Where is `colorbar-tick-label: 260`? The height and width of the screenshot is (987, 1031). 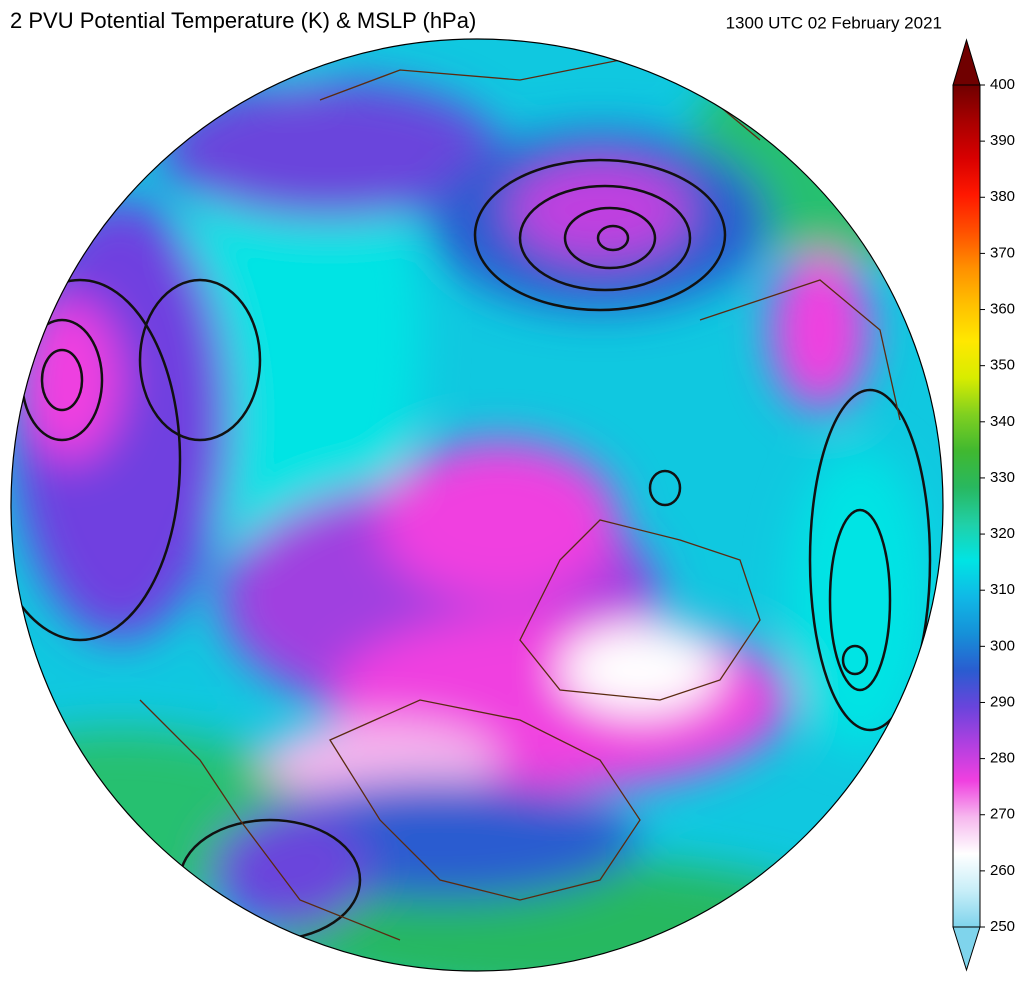
colorbar-tick-label: 260 is located at coordinates (1002, 870).